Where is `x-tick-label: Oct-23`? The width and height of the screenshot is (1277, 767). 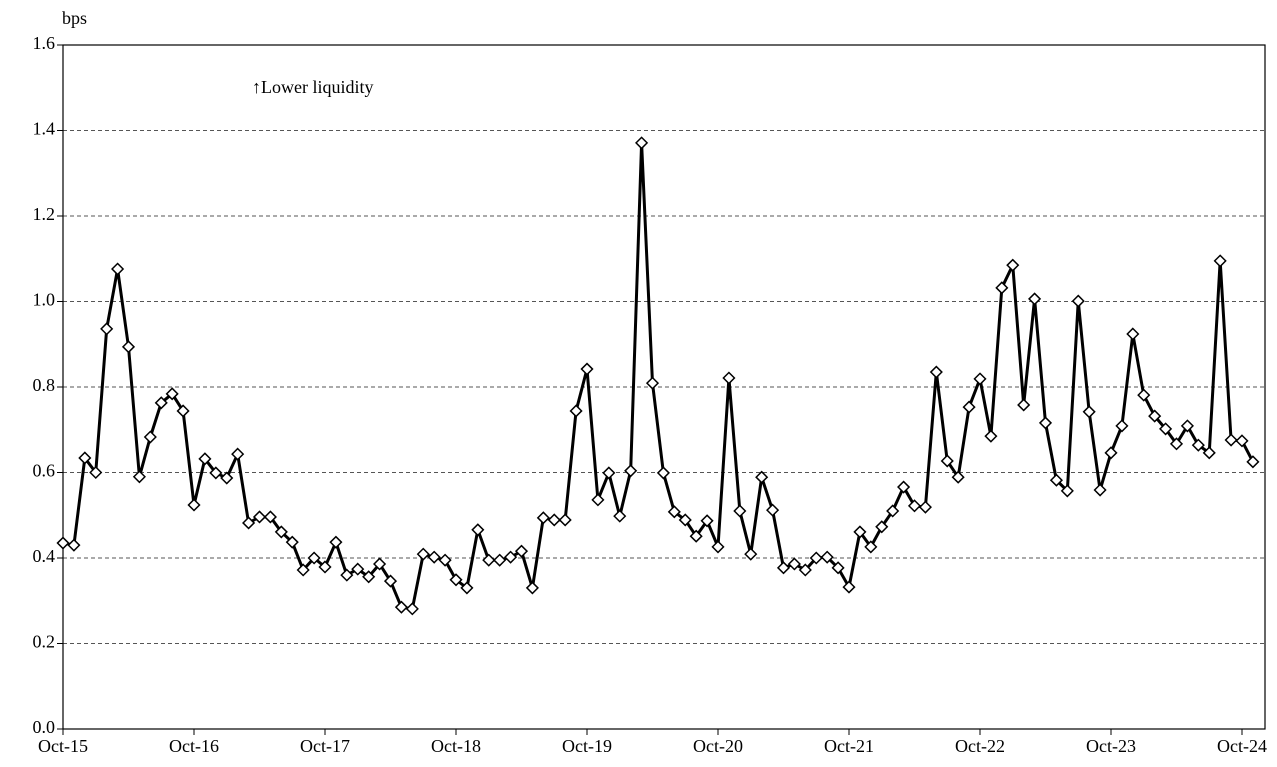 x-tick-label: Oct-23 is located at coordinates (1111, 746).